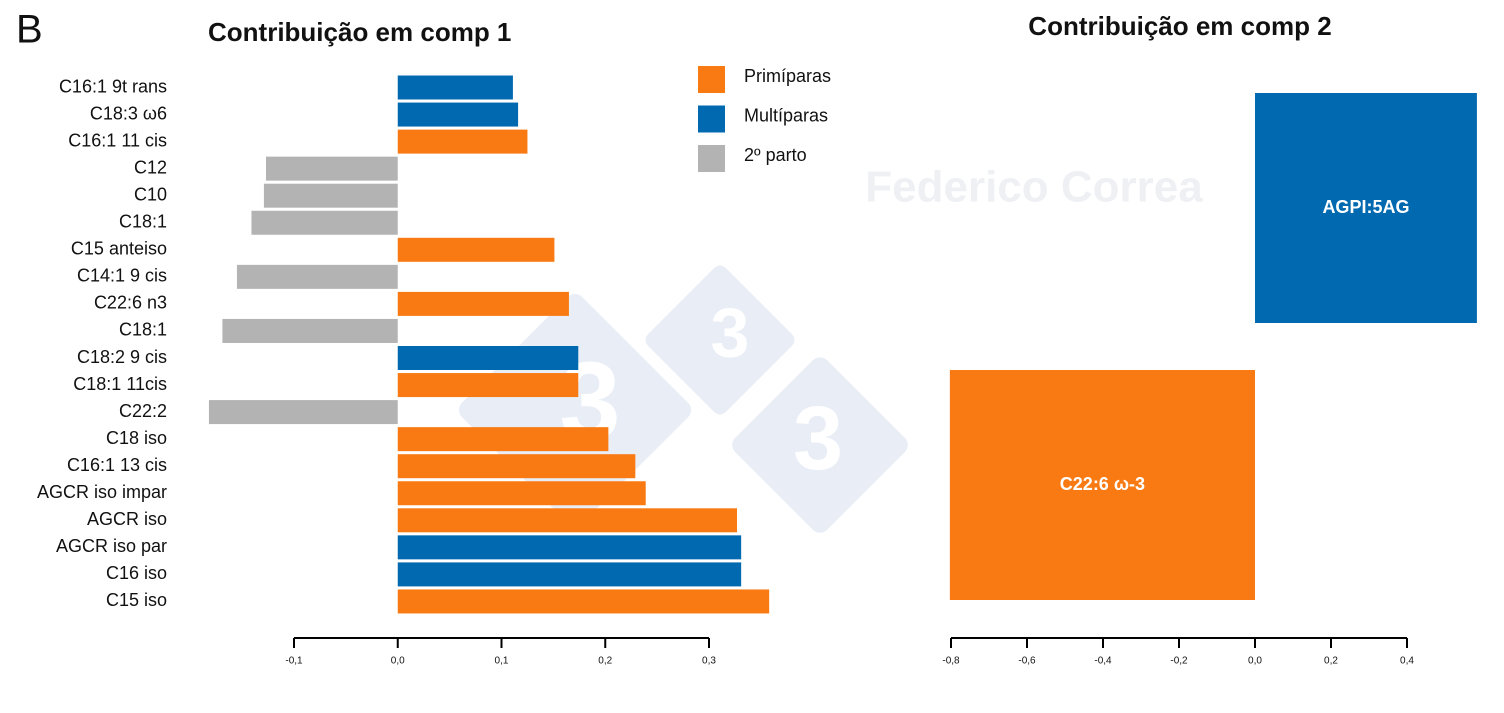  Describe the element at coordinates (143, 411) in the screenshot. I see `y-tick-label: C22:2` at that location.